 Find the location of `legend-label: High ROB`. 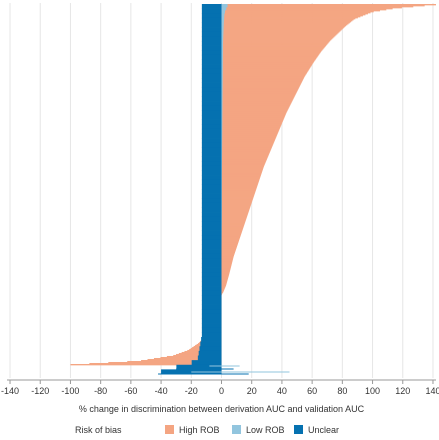

legend-label: High ROB is located at coordinates (199, 430).